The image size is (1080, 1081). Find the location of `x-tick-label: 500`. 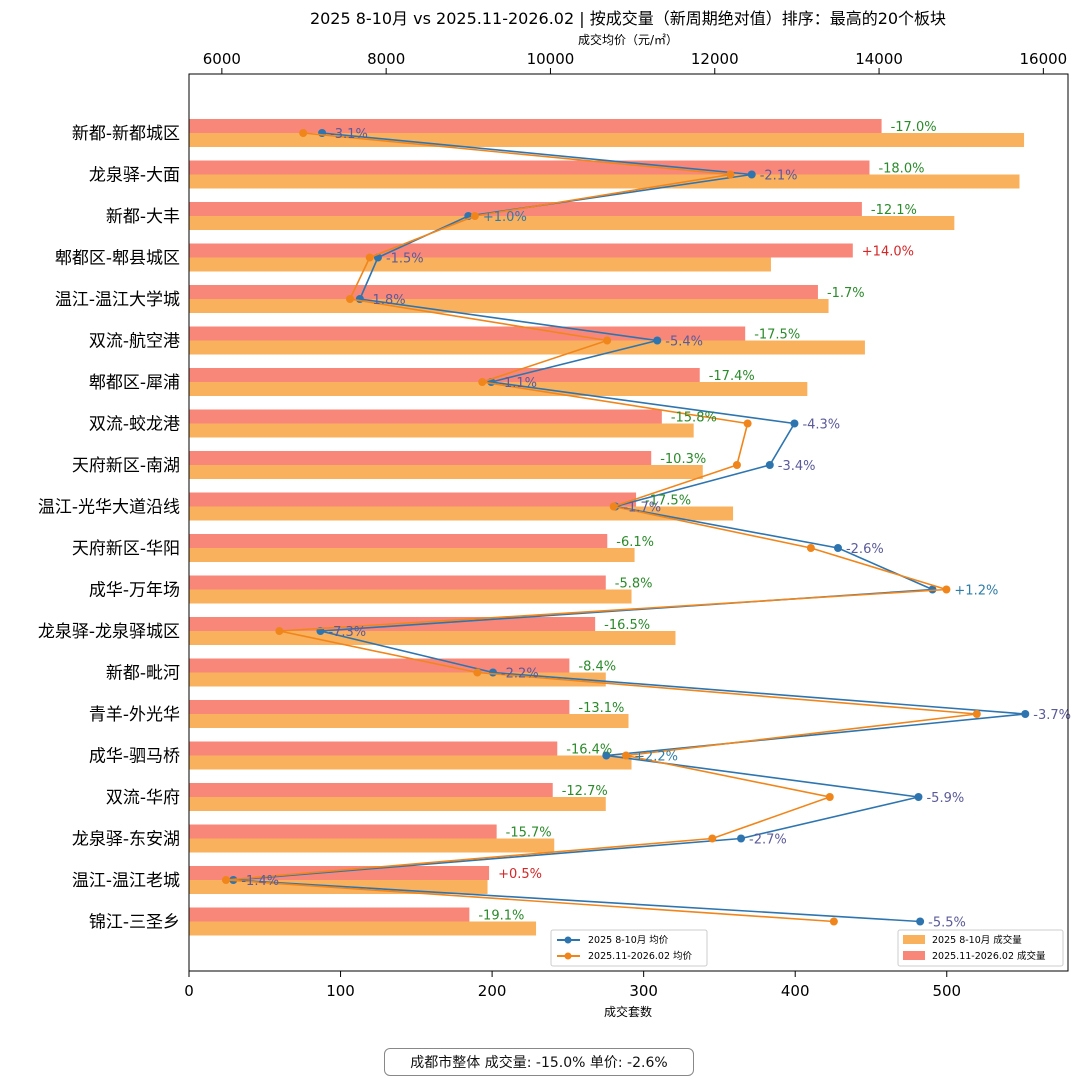

x-tick-label: 500 is located at coordinates (946, 991).